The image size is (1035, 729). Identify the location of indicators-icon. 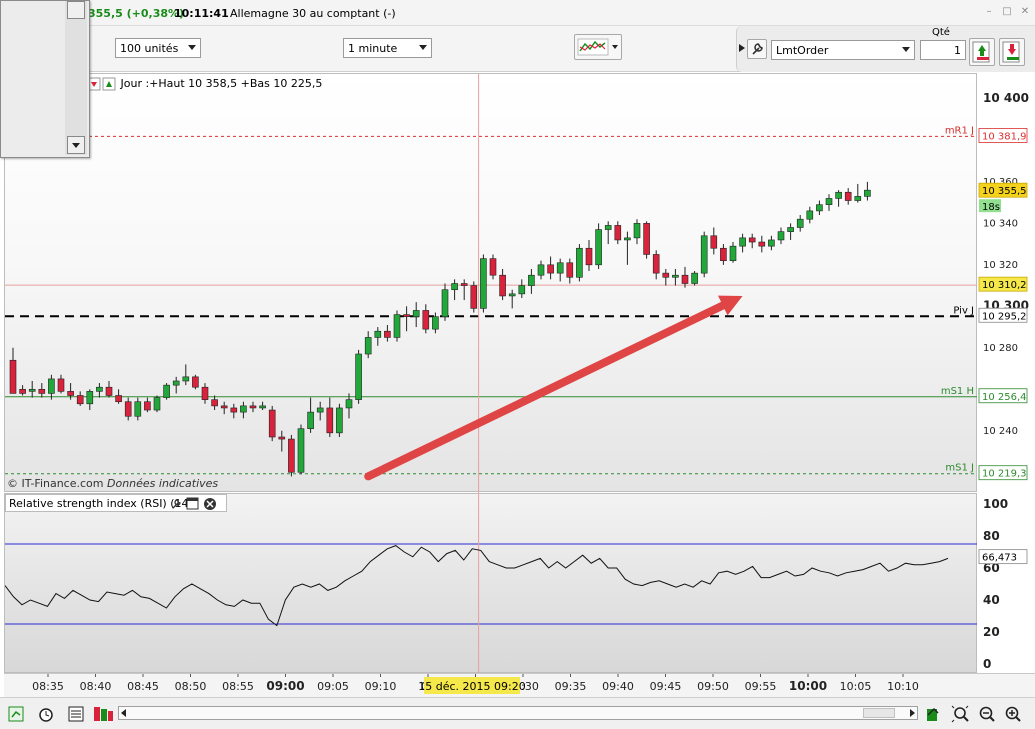
(103, 714).